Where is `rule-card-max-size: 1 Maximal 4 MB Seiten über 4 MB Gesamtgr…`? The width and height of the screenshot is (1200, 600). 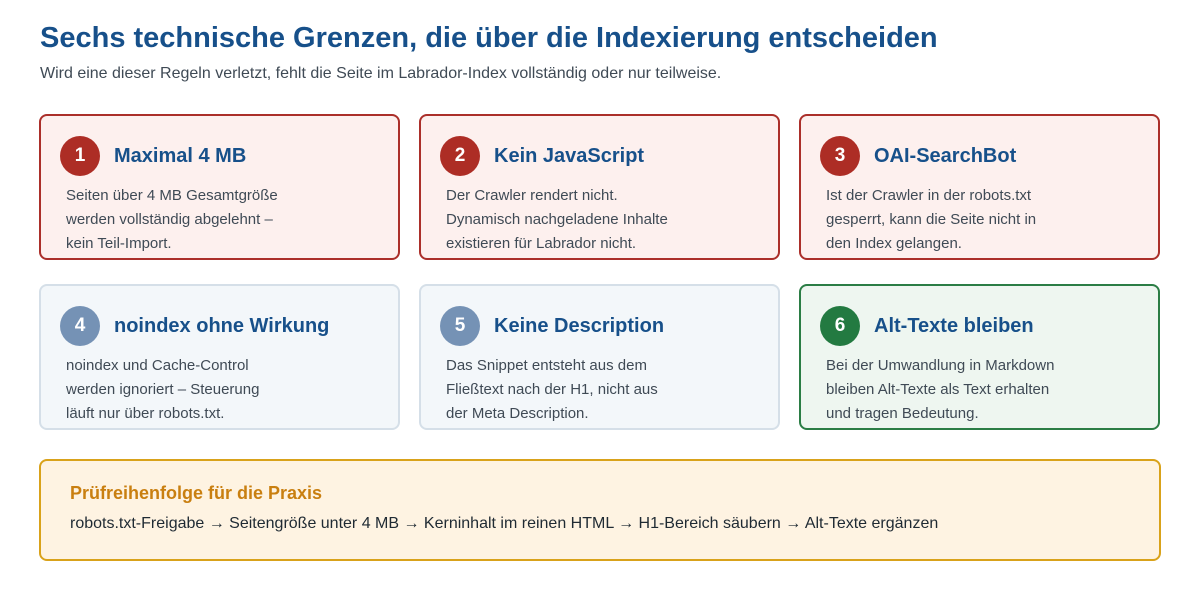 rule-card-max-size: 1 Maximal 4 MB Seiten über 4 MB Gesamtgr… is located at coordinates (219, 187).